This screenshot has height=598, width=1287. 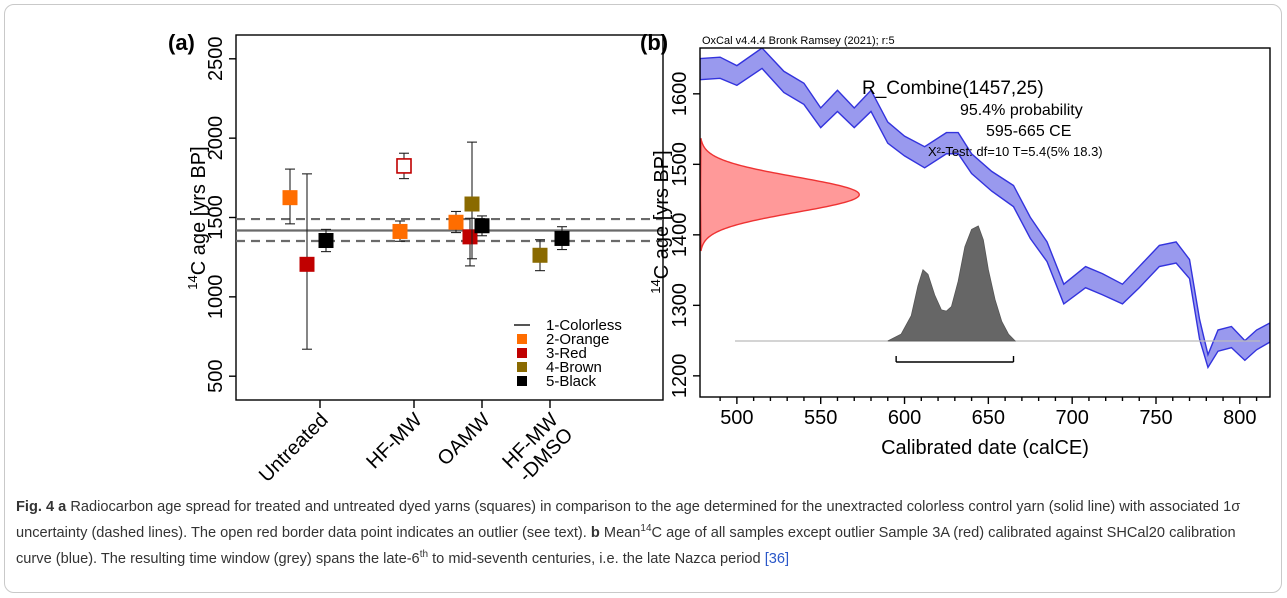 I want to click on data-point-black-untreated, so click(x=326, y=240).